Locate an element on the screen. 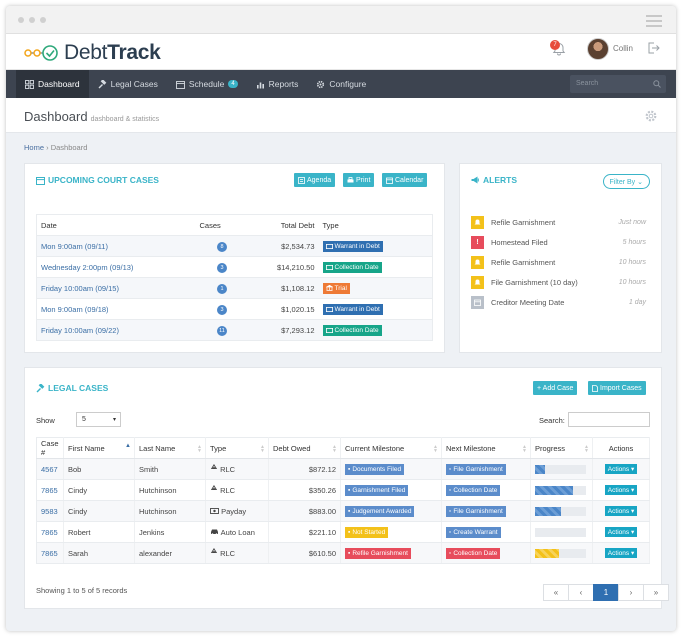  exclamation-icon: ! is located at coordinates (477, 242).